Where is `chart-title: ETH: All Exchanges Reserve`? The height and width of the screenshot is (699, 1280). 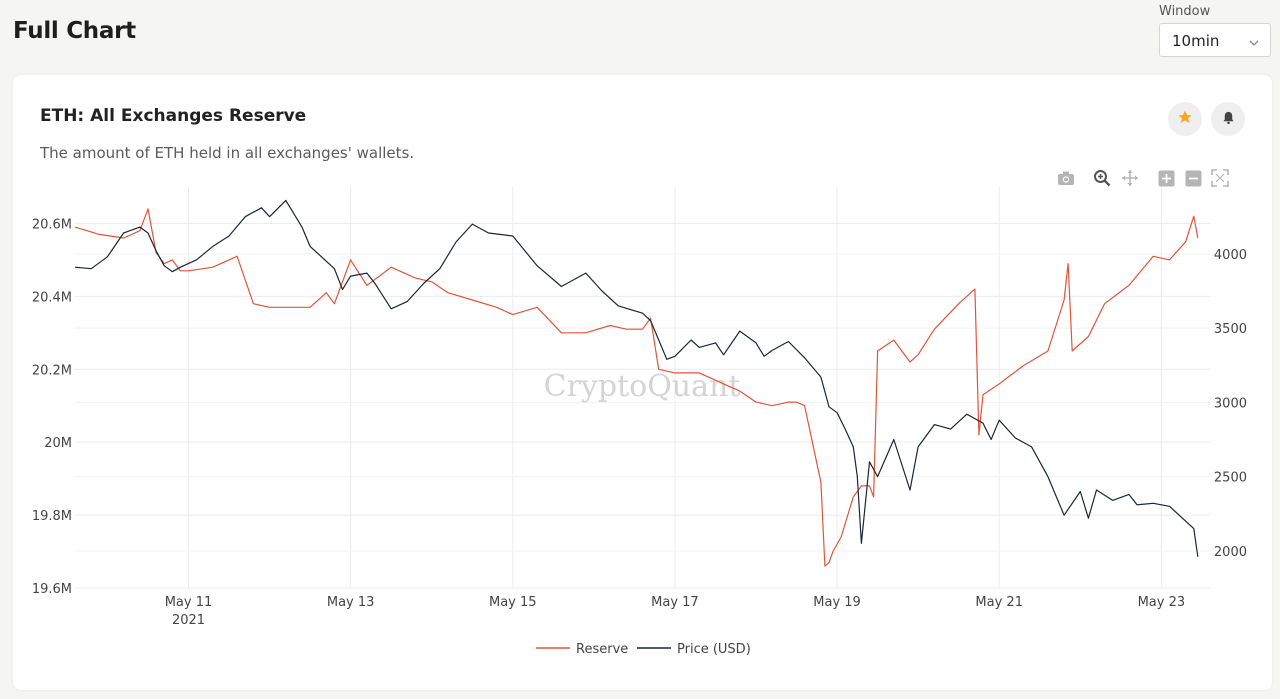
chart-title: ETH: All Exchanges Reserve is located at coordinates (173, 116).